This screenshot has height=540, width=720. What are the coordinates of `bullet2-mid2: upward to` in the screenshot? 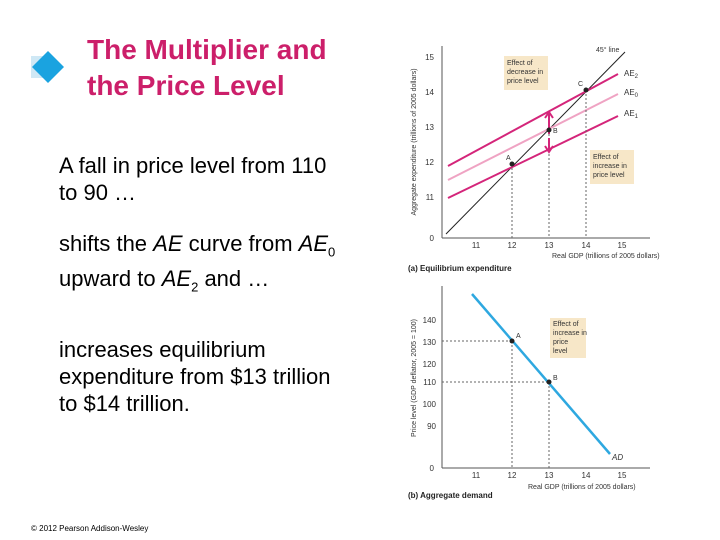 It's located at (110, 279).